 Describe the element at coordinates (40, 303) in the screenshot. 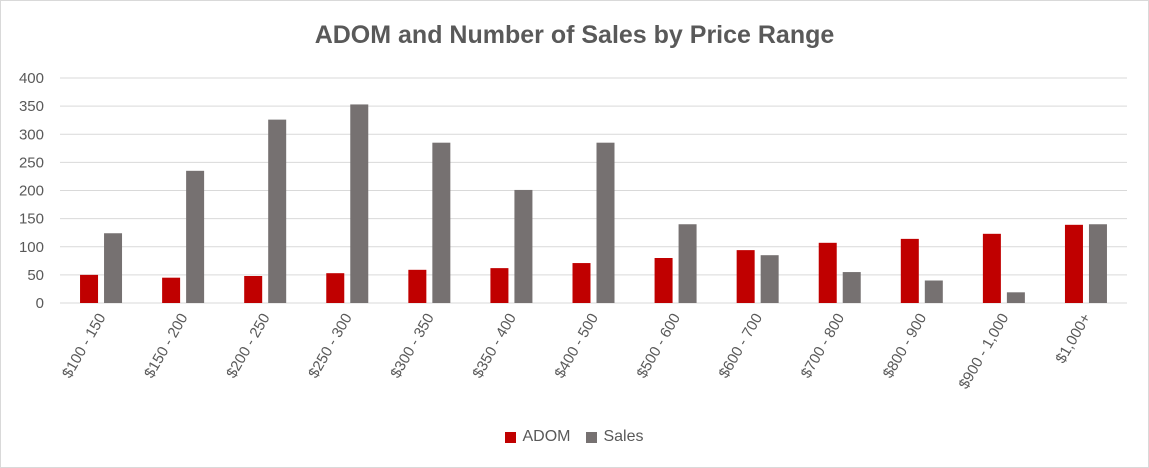

I see `y-tick-label: 0` at that location.